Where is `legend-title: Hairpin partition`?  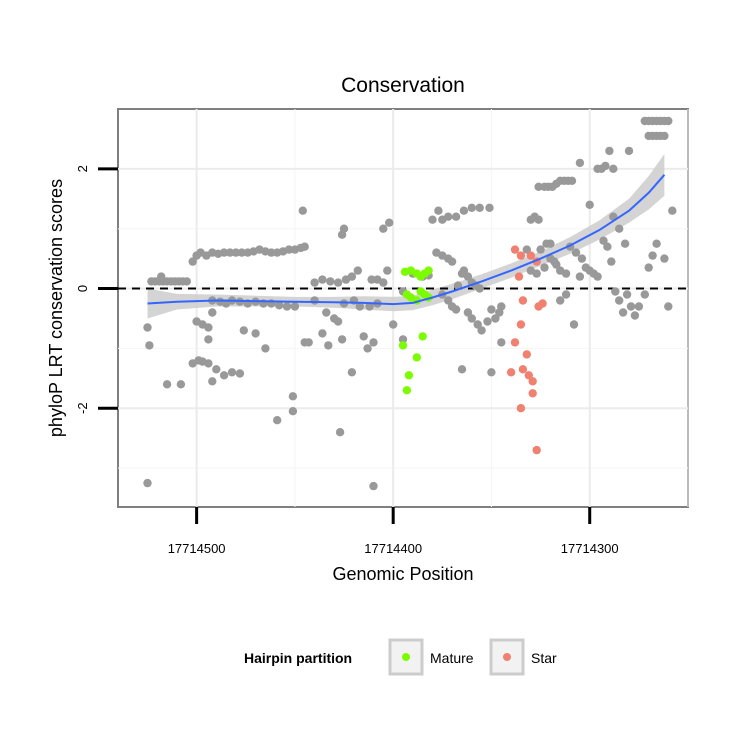
legend-title: Hairpin partition is located at coordinates (298, 658).